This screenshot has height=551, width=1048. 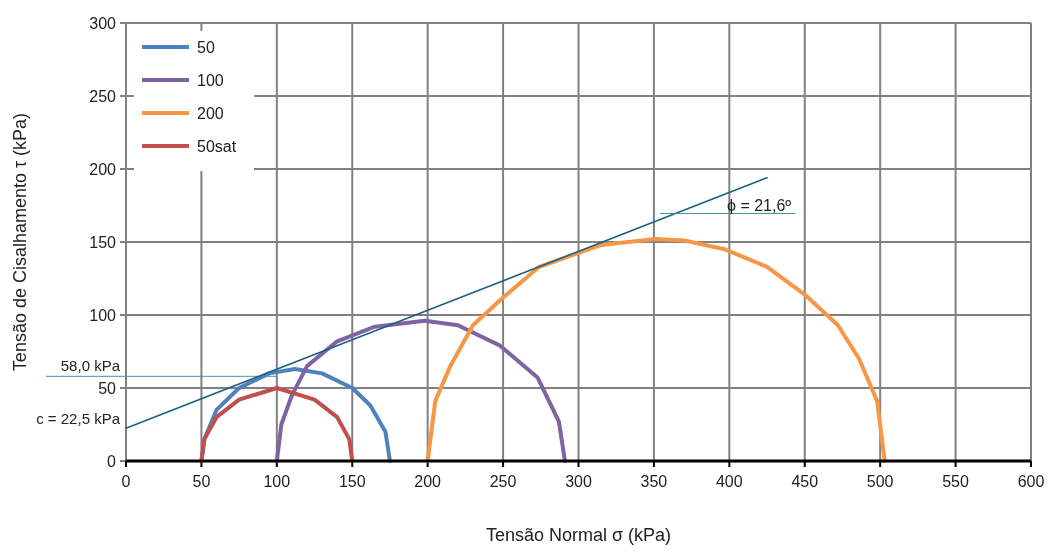 What do you see at coordinates (112, 461) in the screenshot?
I see `y-tick-label: 0` at bounding box center [112, 461].